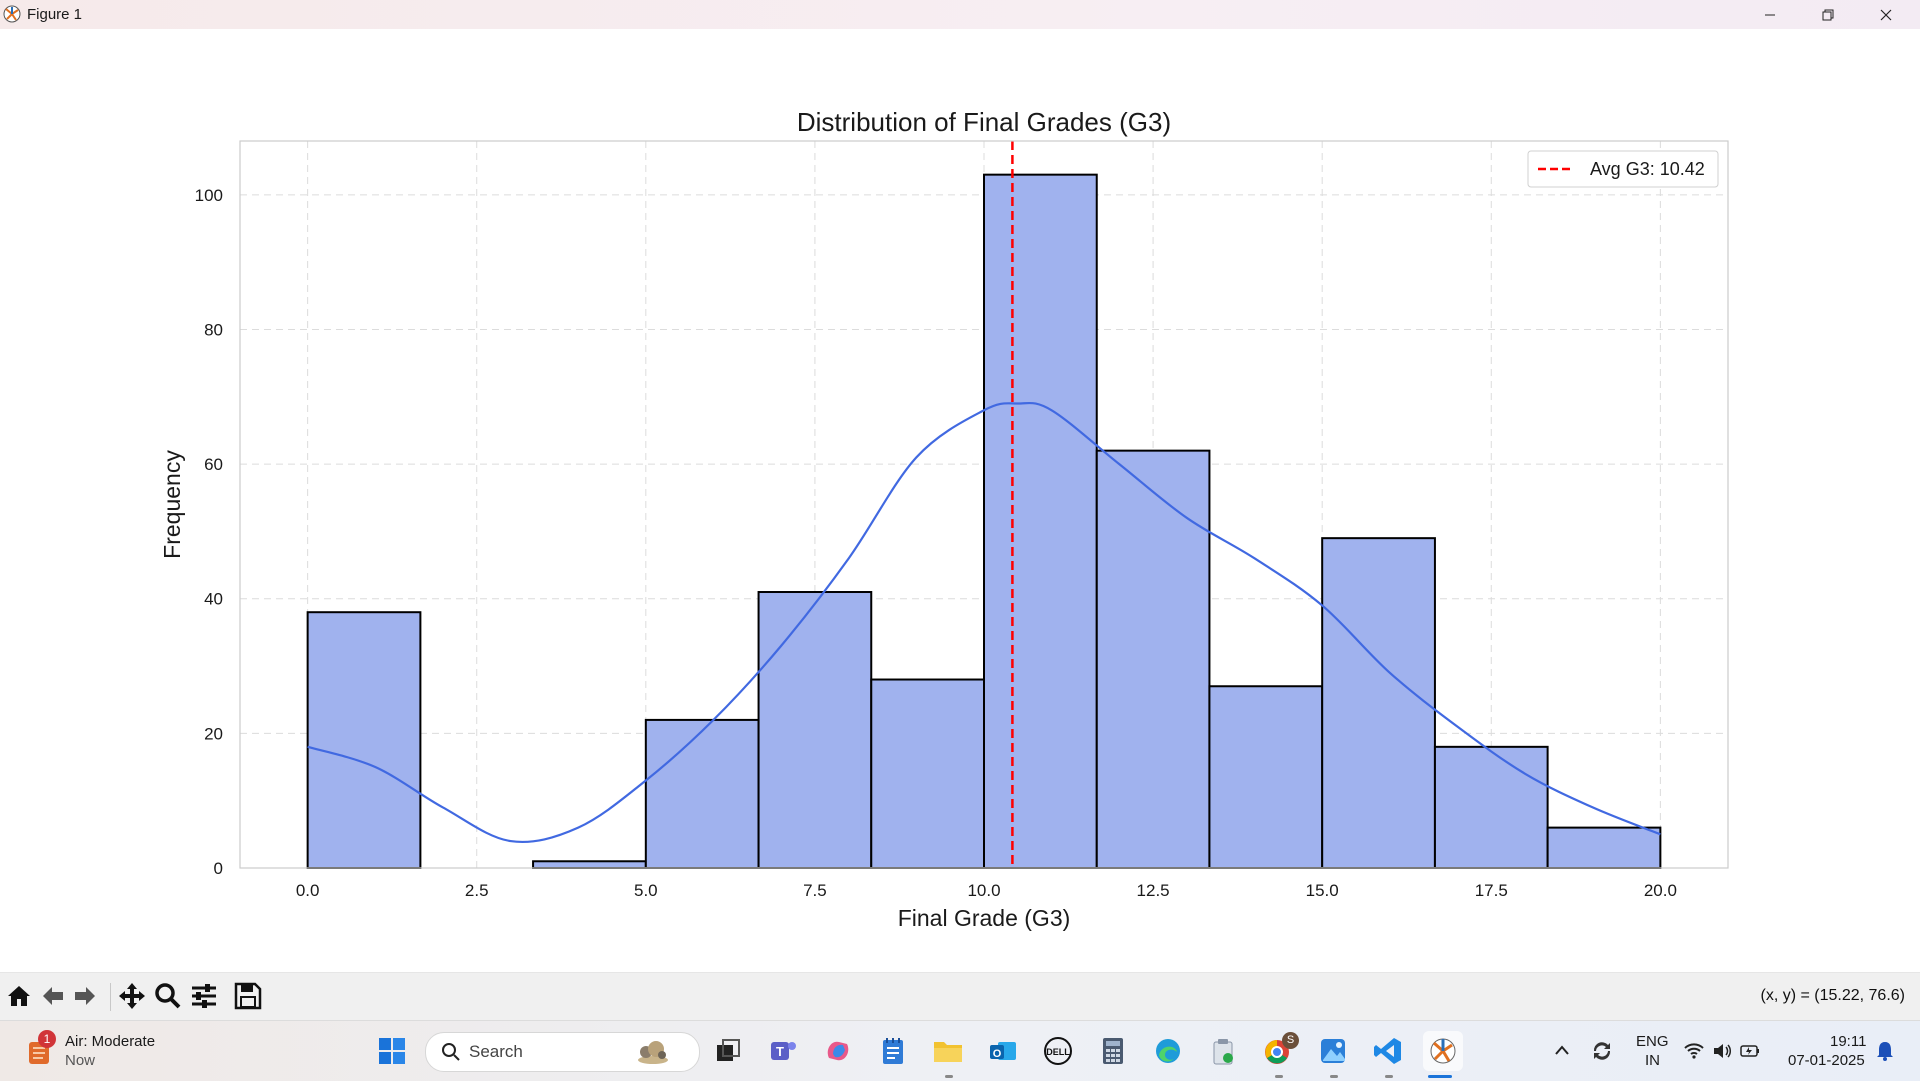 The height and width of the screenshot is (1081, 1920). What do you see at coordinates (1660, 890) in the screenshot?
I see `x-tick-label: 20.0` at bounding box center [1660, 890].